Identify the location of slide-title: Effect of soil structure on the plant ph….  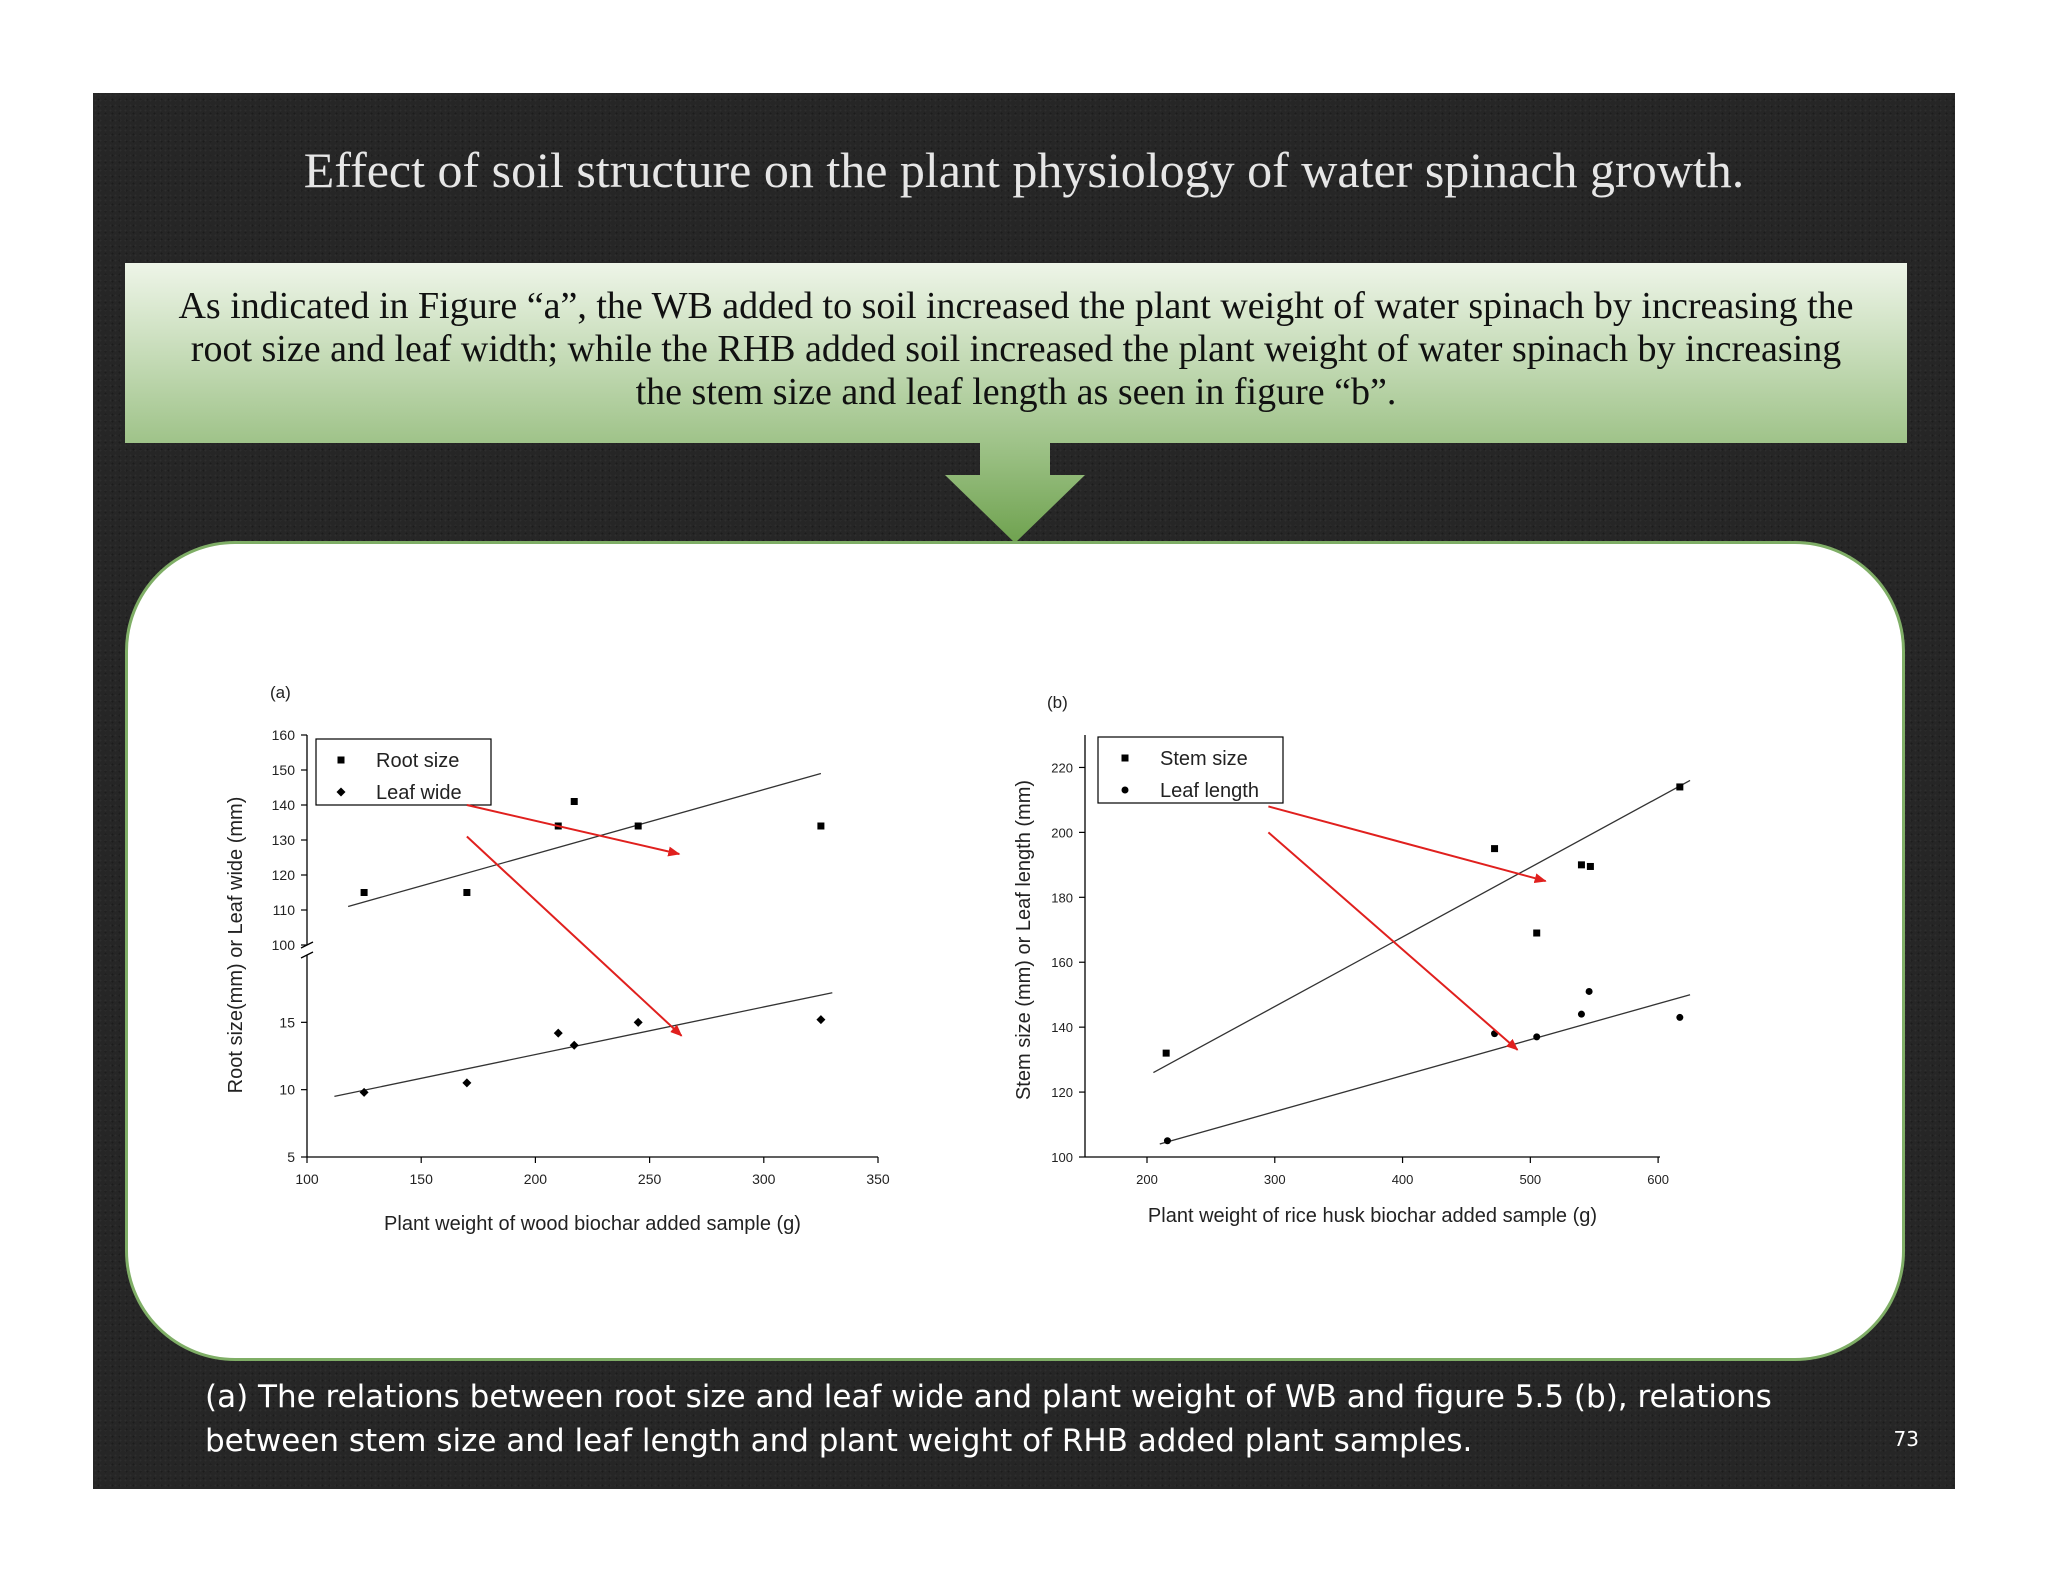
(1024, 170).